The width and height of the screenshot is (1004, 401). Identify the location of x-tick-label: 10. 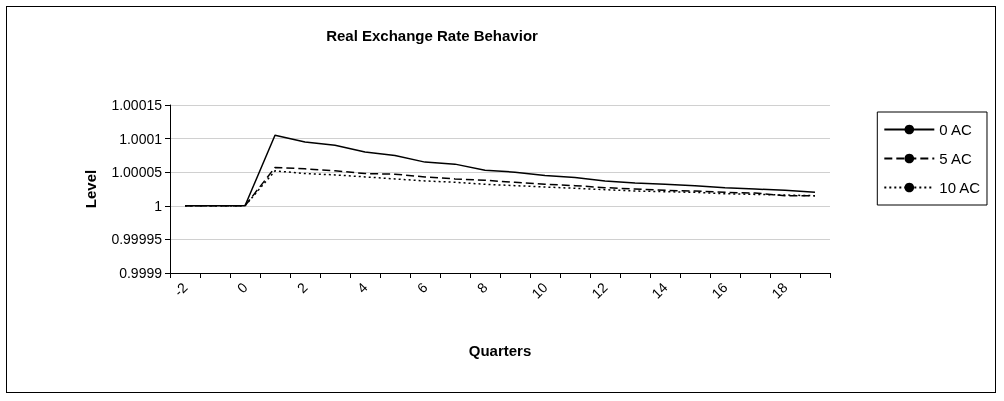
(539, 290).